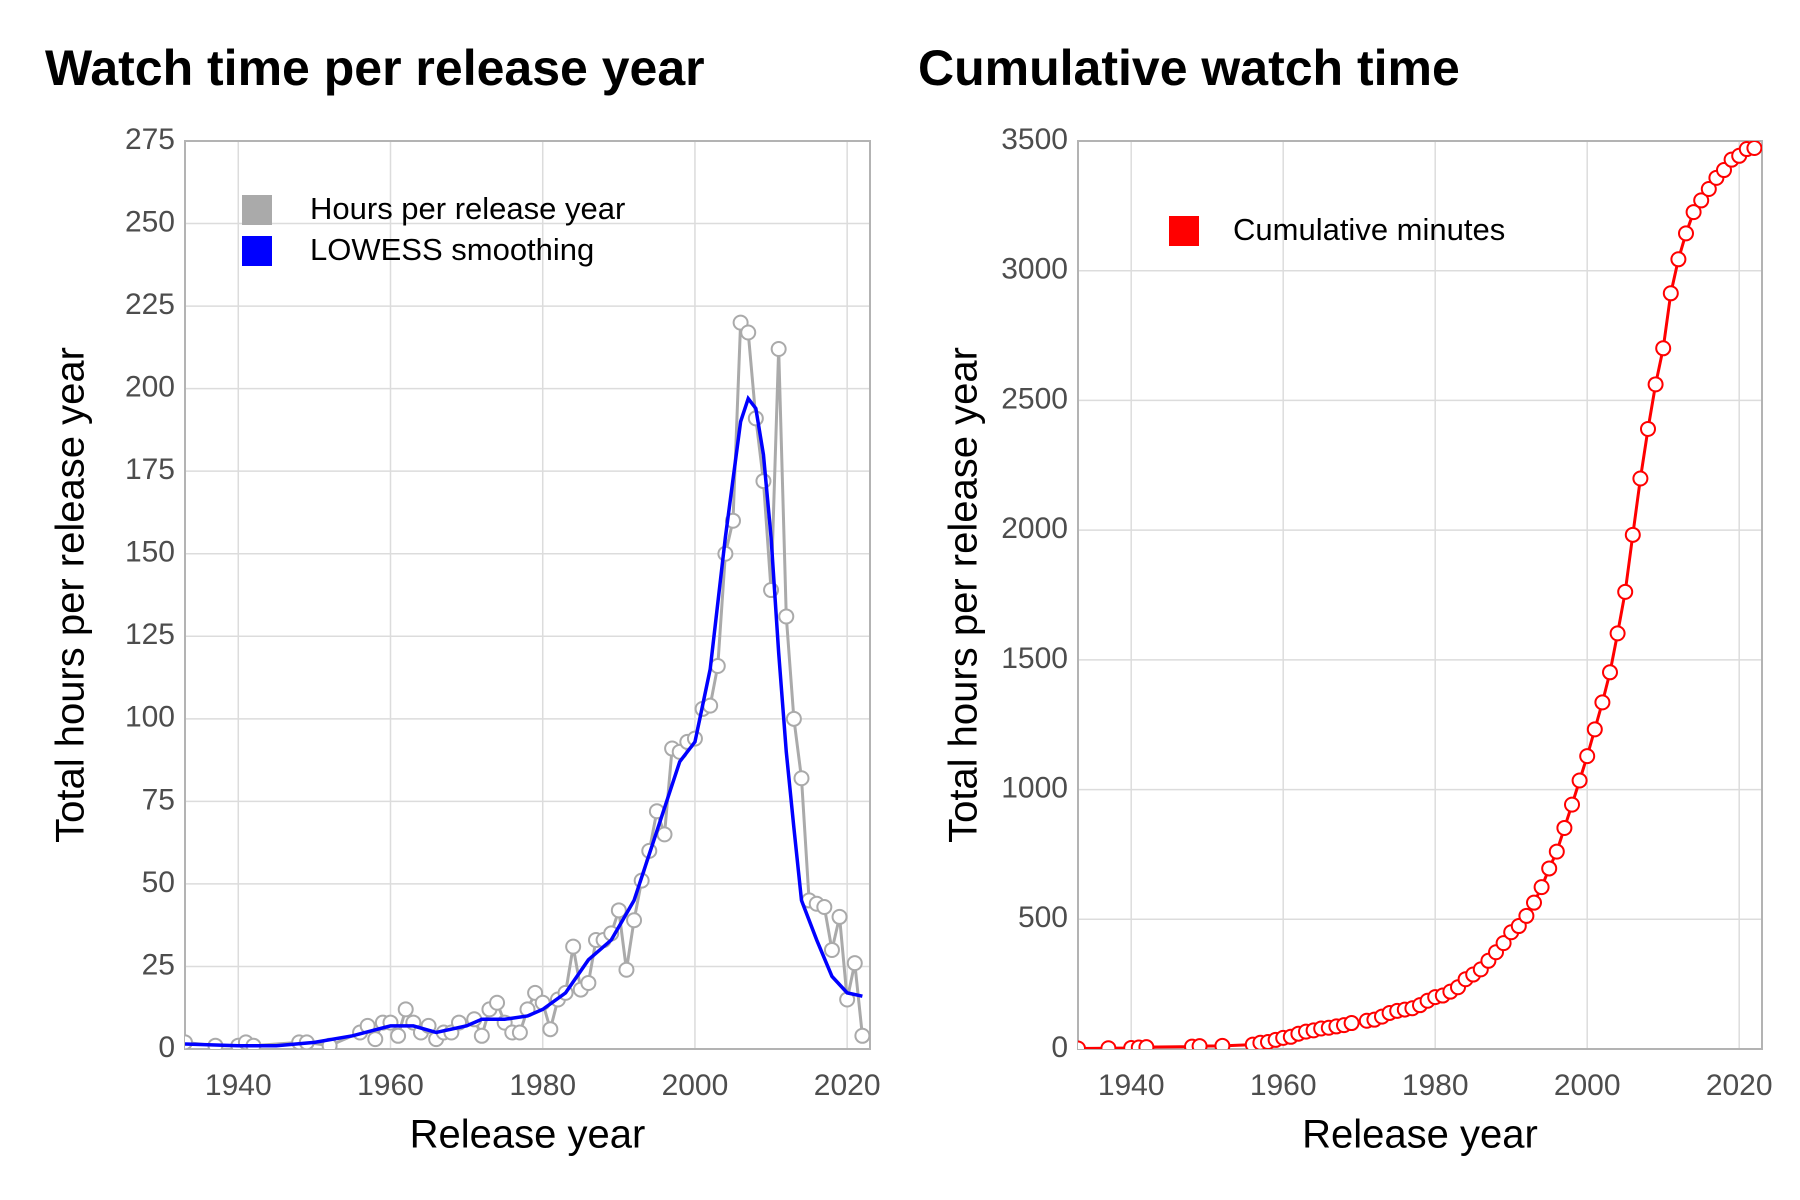  I want to click on y-tick-label: 125, so click(150, 634).